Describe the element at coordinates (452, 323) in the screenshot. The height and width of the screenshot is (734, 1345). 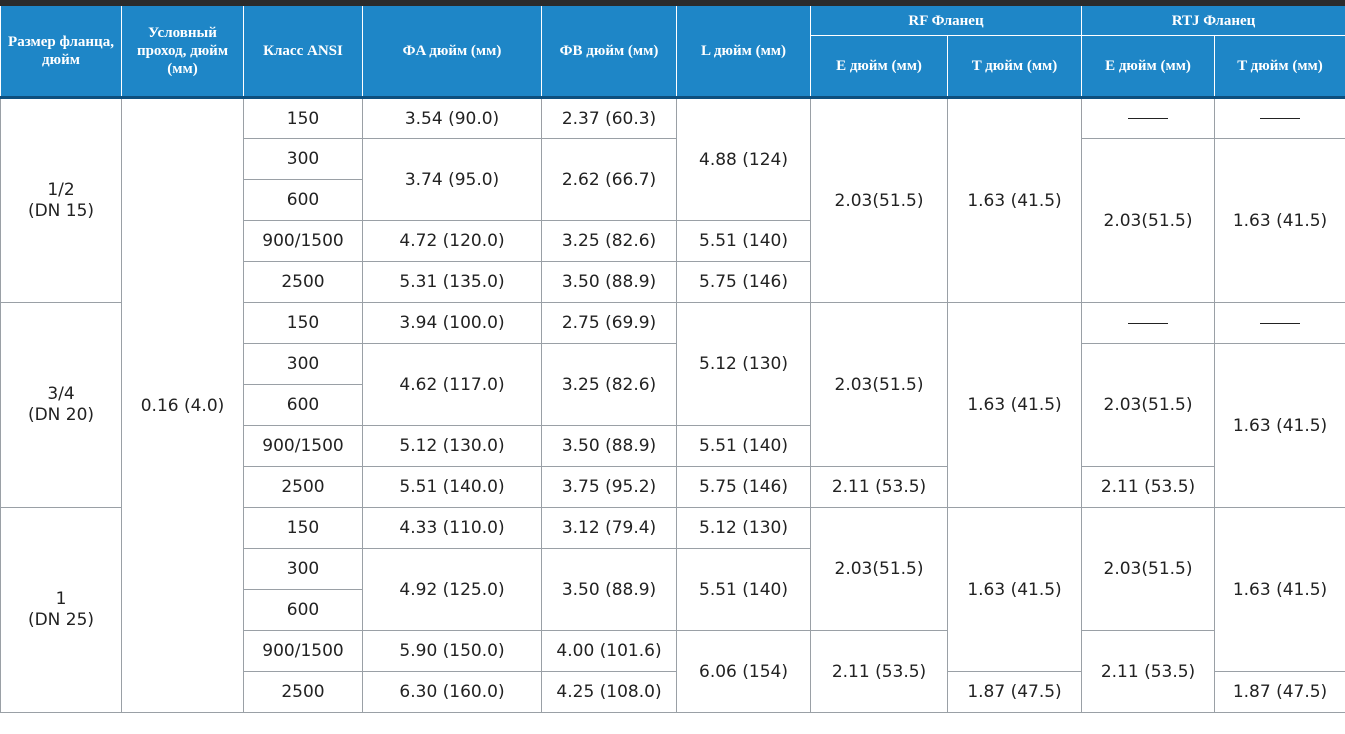
I see `fa-cell: 3.94 (100.0)` at that location.